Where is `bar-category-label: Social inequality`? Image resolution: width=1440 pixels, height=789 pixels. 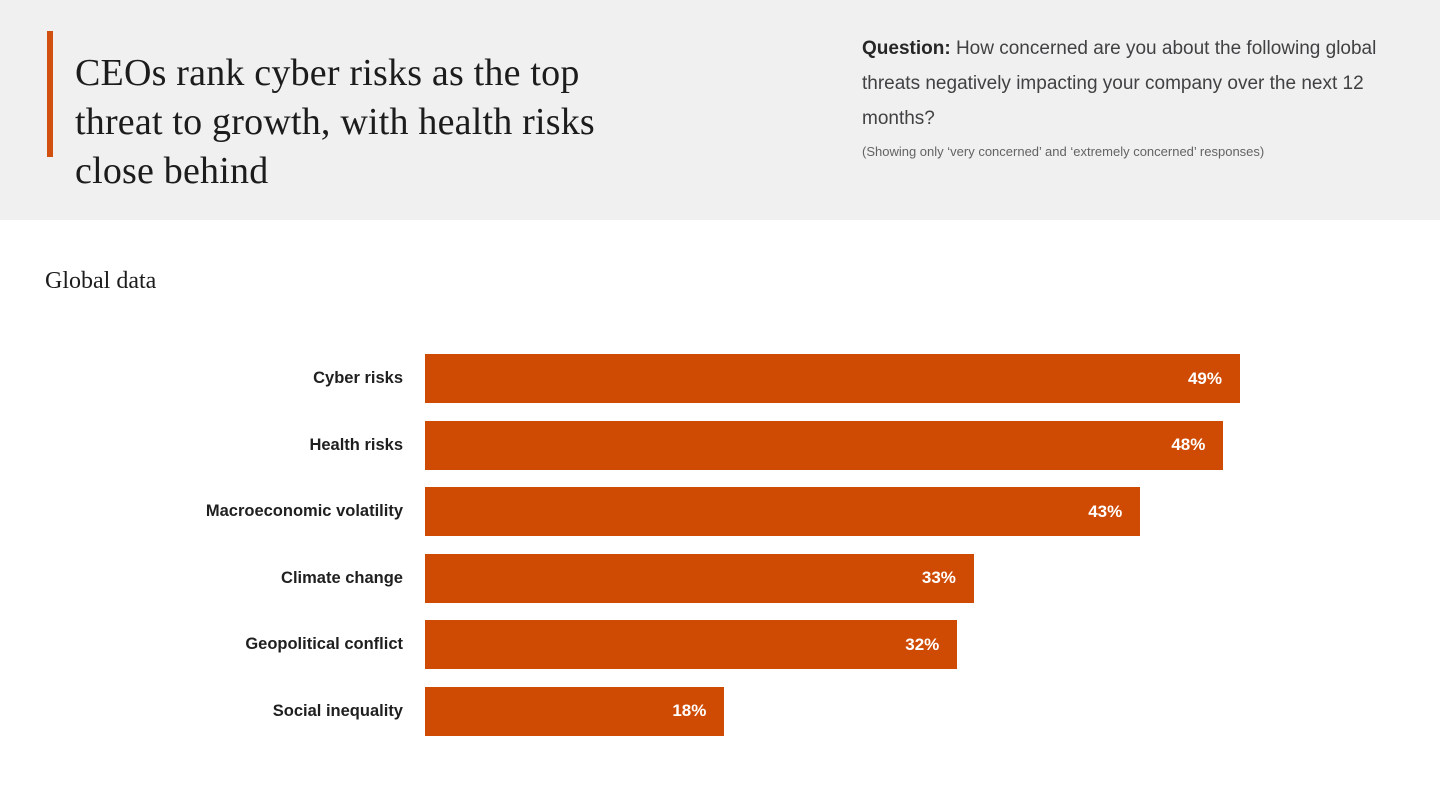 bar-category-label: Social inequality is located at coordinates (337, 710).